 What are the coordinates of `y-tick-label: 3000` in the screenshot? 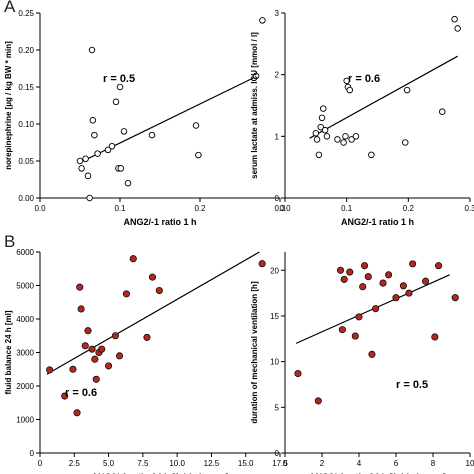 It's located at (25, 353).